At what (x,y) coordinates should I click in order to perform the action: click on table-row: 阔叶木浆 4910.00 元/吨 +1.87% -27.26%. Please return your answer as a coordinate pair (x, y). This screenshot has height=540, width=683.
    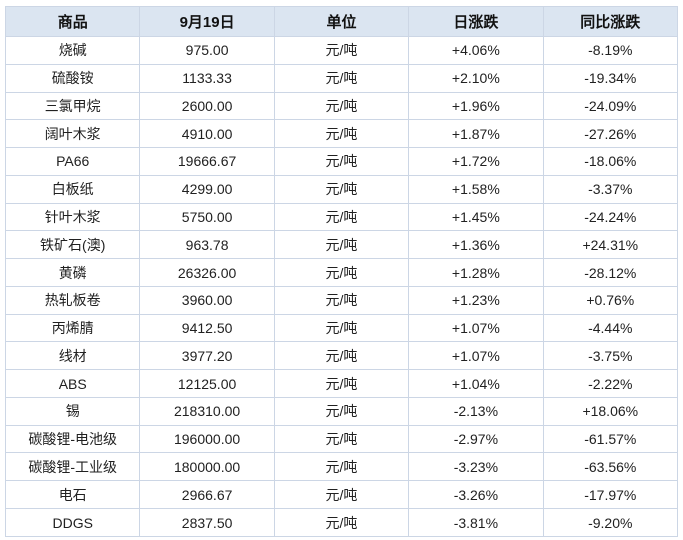
    Looking at the image, I should click on (341, 134).